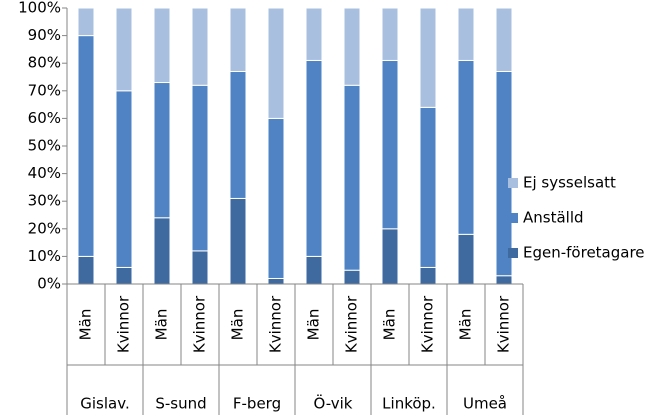  What do you see at coordinates (584, 253) in the screenshot?
I see `legend-label: Egen-företagare` at bounding box center [584, 253].